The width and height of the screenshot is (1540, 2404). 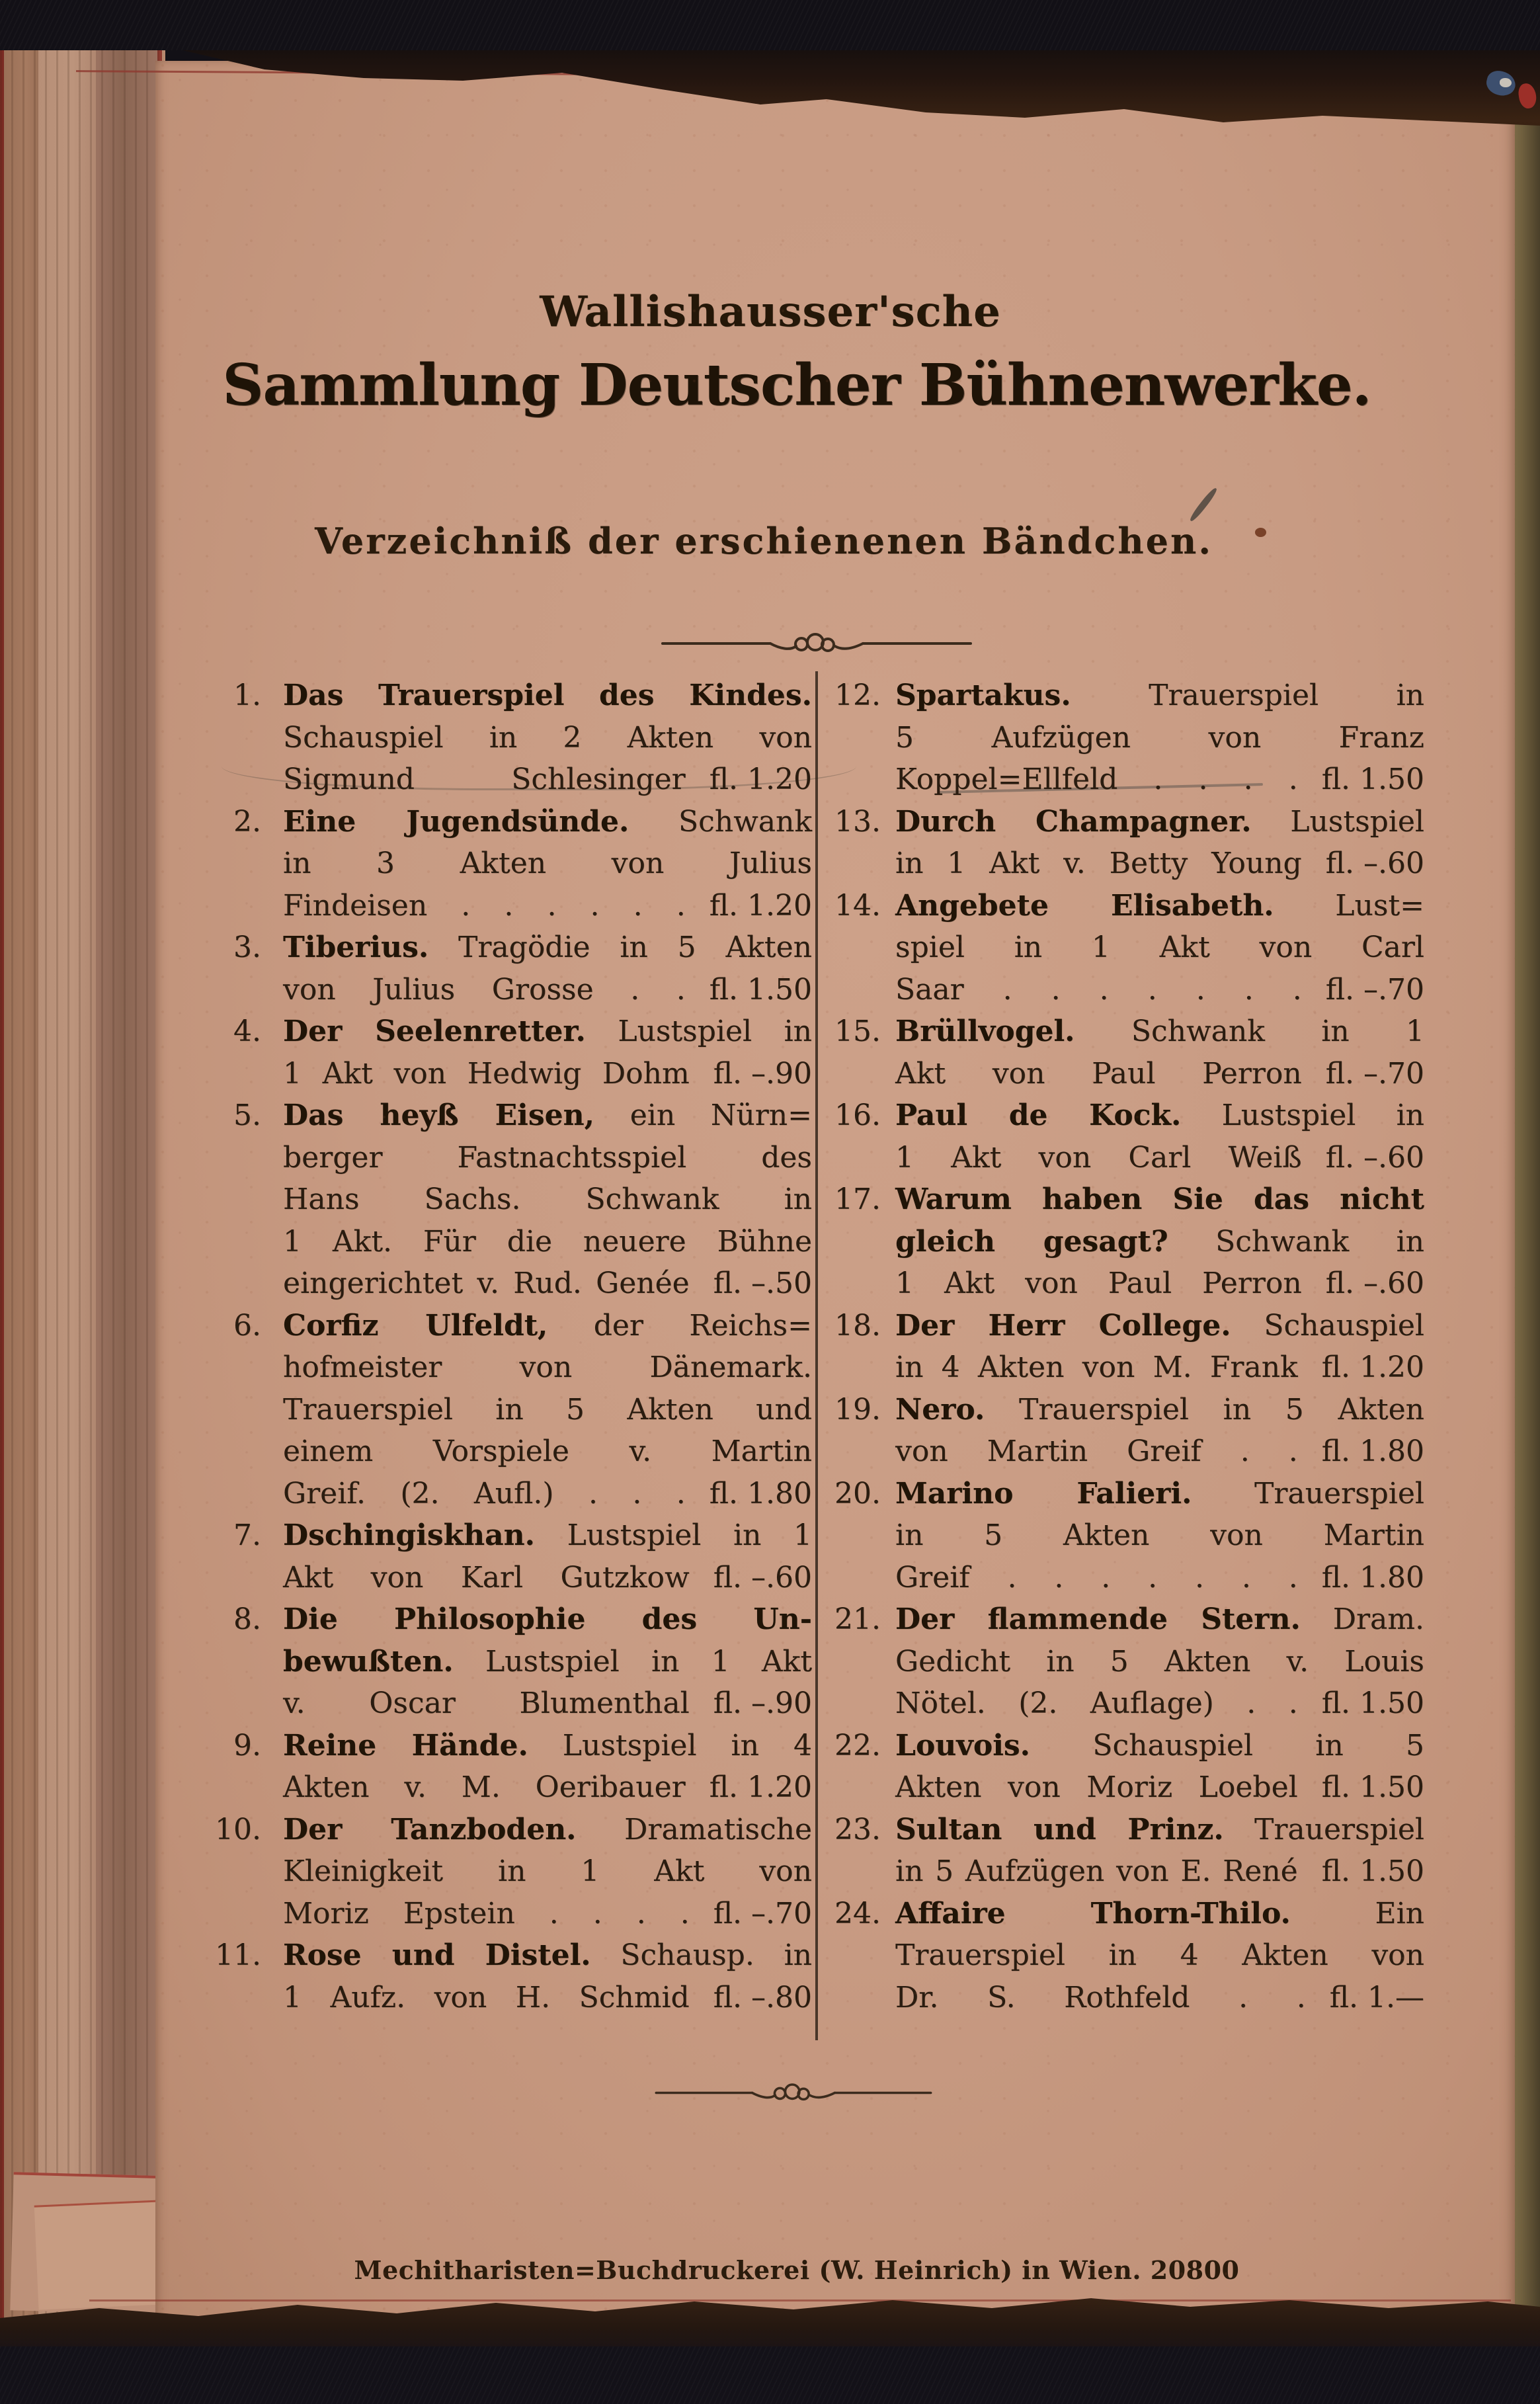 I want to click on entry-line: Das Trauerspiel des Kindes., so click(x=547, y=696).